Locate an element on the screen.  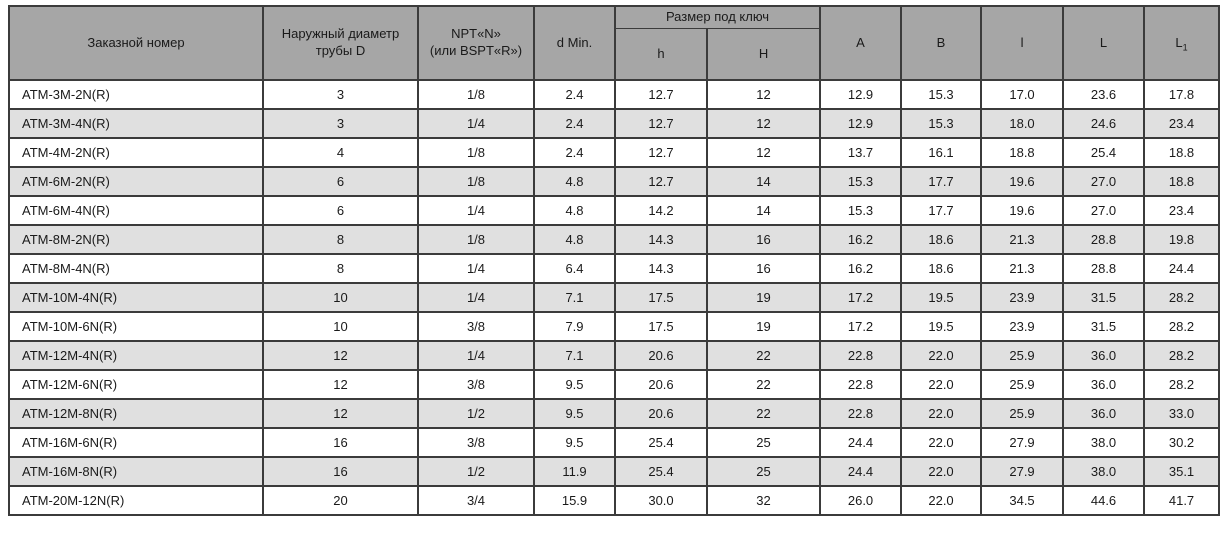
cell-order-number: ATM-8M-2N(R) is located at coordinates (136, 239).